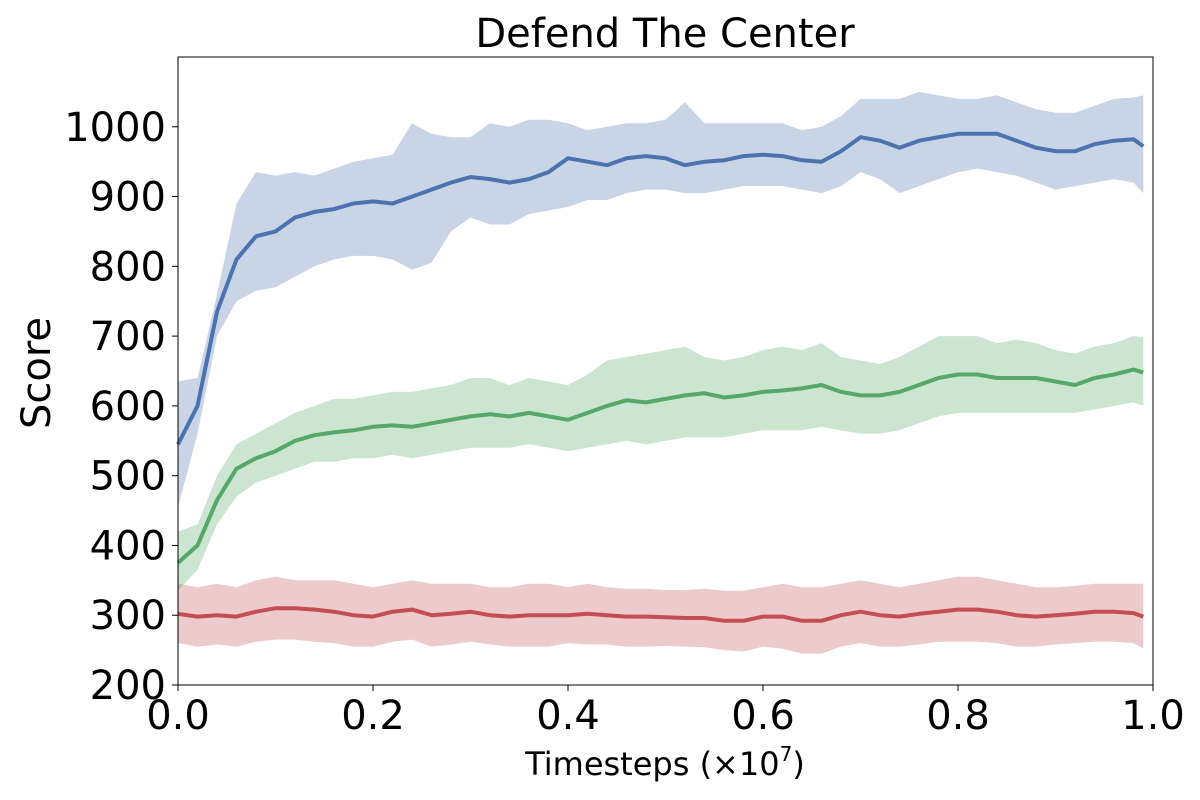 The width and height of the screenshot is (1200, 800). What do you see at coordinates (665, 712) in the screenshot?
I see `x-axis-ticks: 0.0 0.2 0.4 0.6 0.8 1.0` at bounding box center [665, 712].